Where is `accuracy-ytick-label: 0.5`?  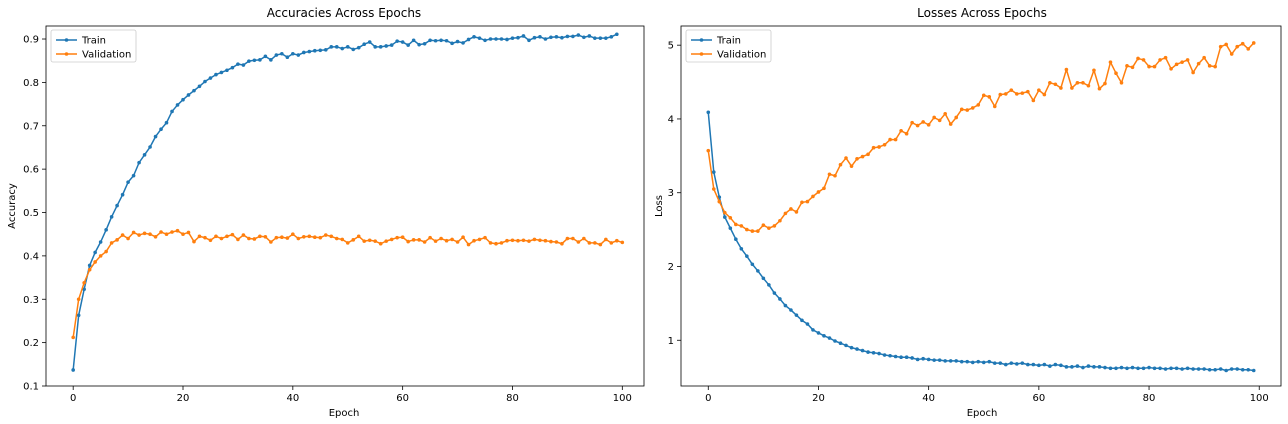
accuracy-ytick-label: 0.5 is located at coordinates (31, 213).